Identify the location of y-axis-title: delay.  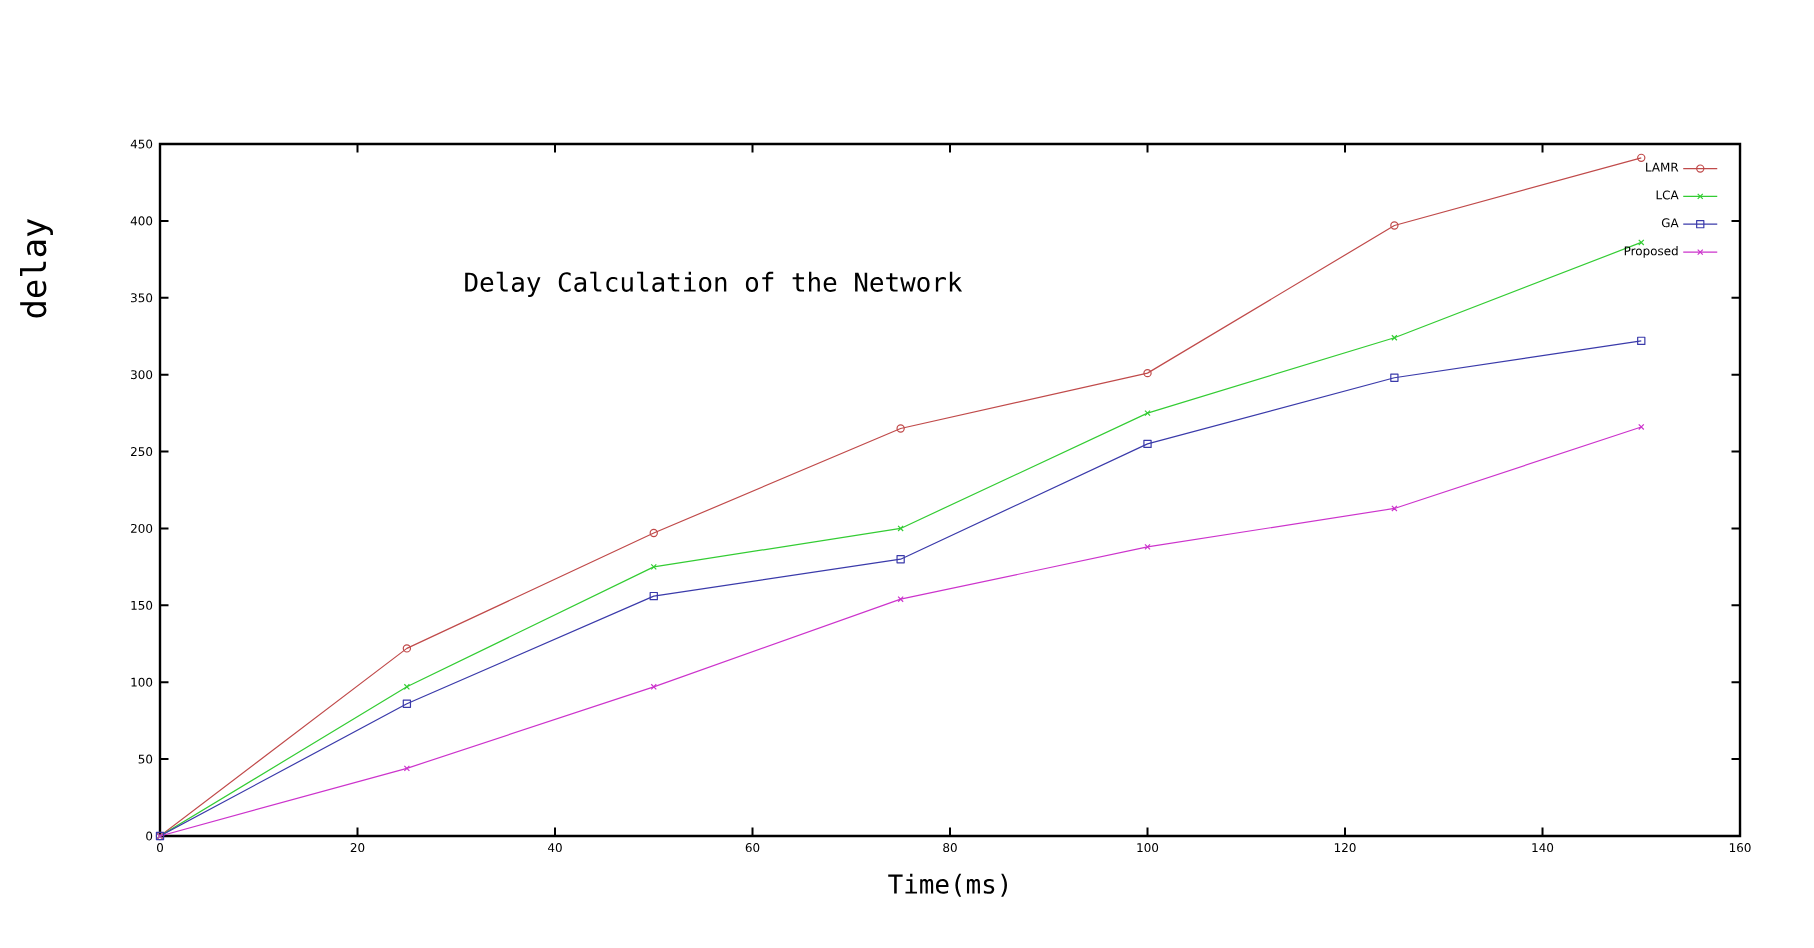
(36, 268).